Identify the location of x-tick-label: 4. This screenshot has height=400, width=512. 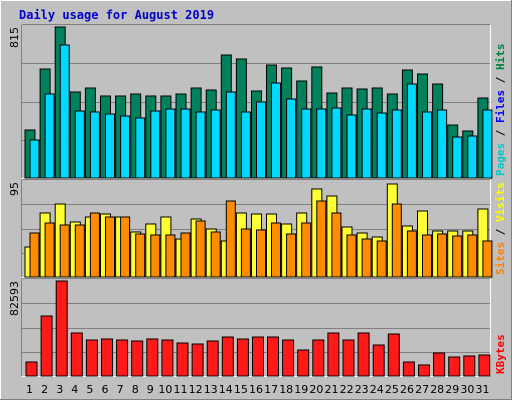
(74, 389).